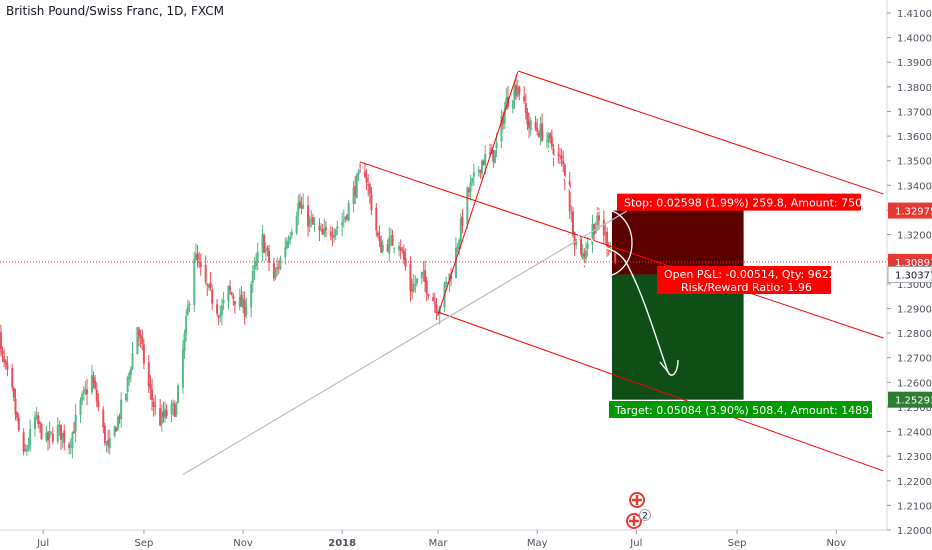 The height and width of the screenshot is (550, 932). Describe the element at coordinates (243, 543) in the screenshot. I see `time-tick-label: Nov` at that location.